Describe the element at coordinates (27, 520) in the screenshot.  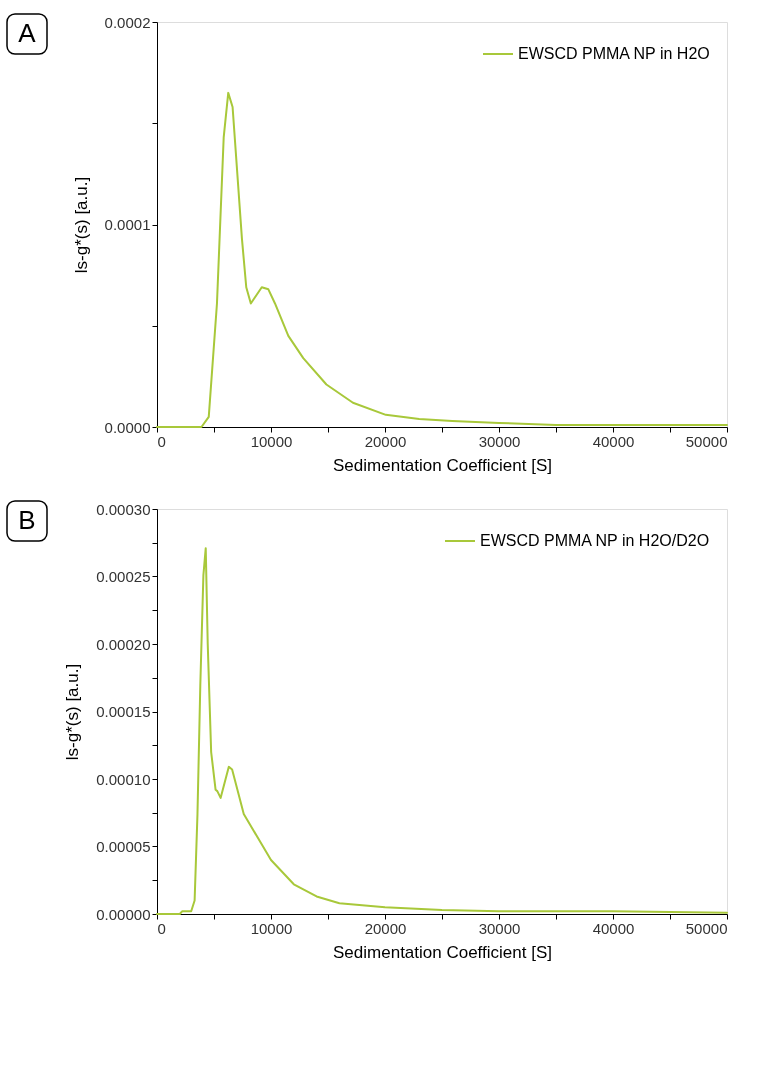
I see `text: B` at that location.